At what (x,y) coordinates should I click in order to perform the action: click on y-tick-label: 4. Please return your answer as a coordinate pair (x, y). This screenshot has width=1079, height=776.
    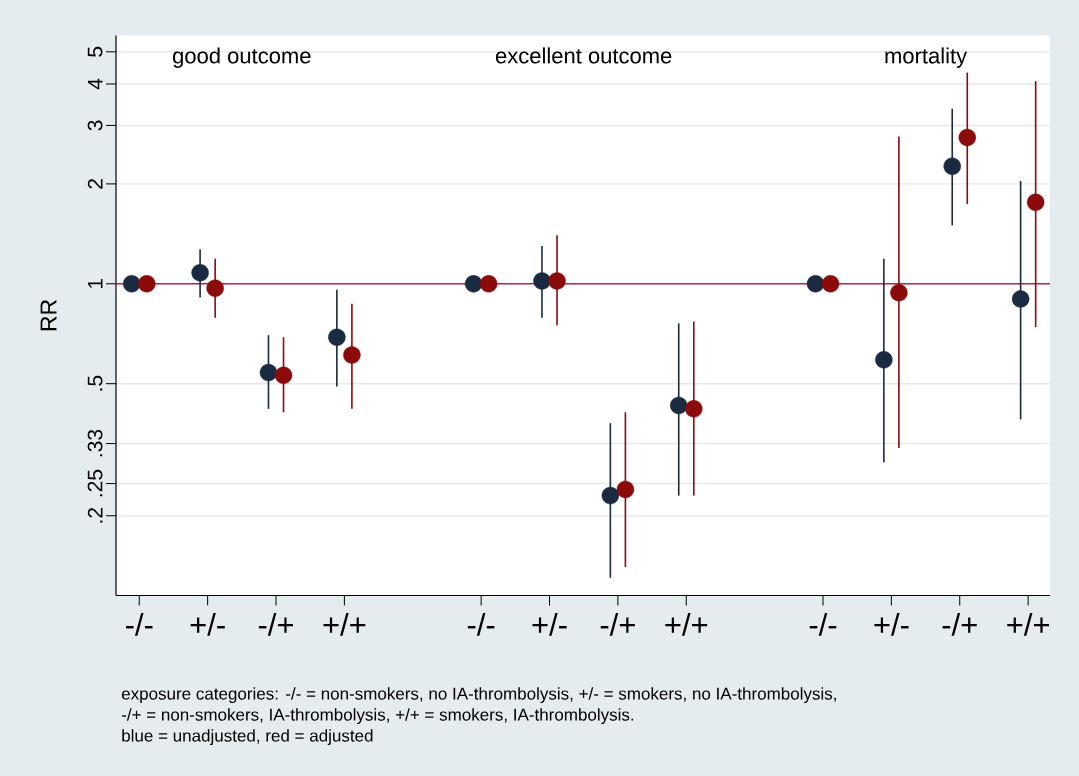
    Looking at the image, I should click on (95, 84).